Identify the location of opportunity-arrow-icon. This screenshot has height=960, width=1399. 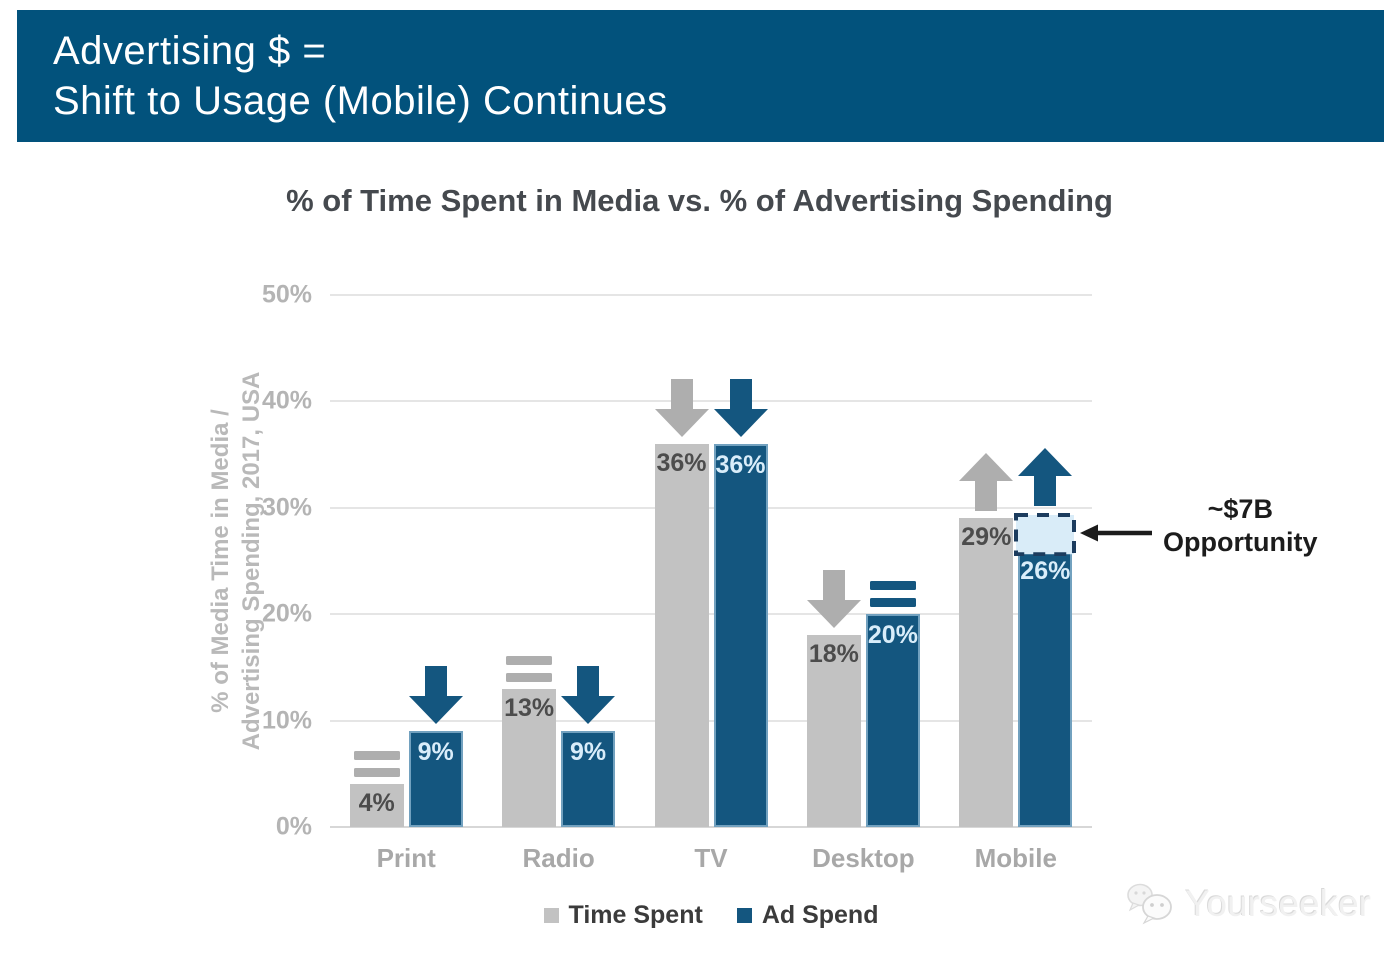
(1116, 533).